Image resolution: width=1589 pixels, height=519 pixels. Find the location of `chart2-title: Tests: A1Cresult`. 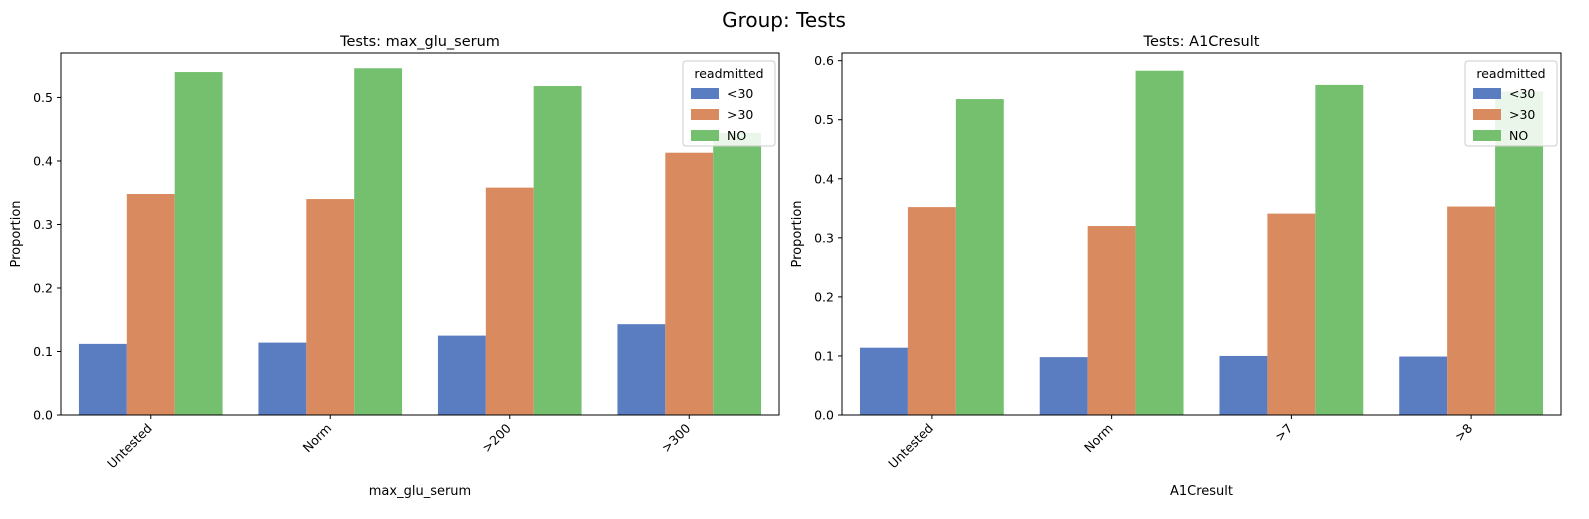

chart2-title: Tests: A1Cresult is located at coordinates (1201, 42).